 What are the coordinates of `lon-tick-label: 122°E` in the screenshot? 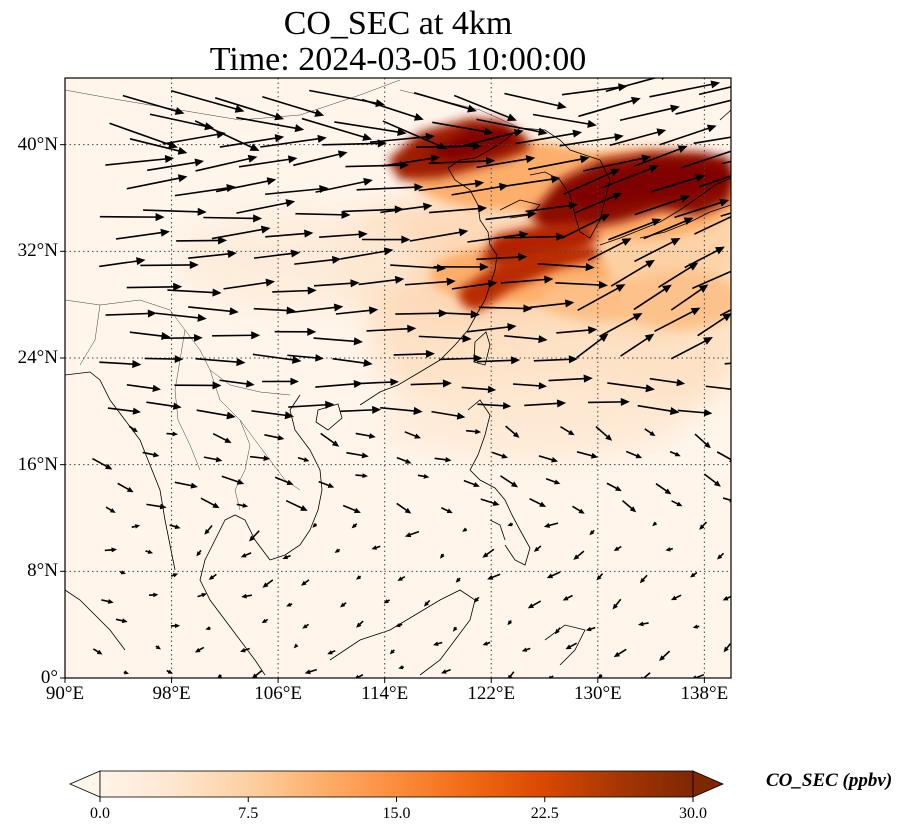 It's located at (491, 693).